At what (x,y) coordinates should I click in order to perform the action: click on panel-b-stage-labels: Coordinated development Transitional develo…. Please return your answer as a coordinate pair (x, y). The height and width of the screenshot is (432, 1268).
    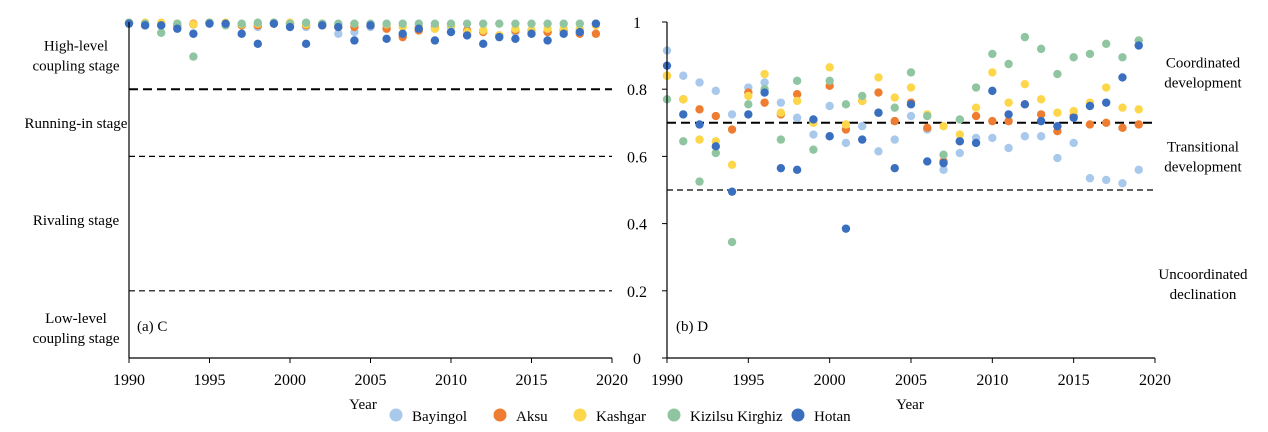
    Looking at the image, I should click on (1203, 179).